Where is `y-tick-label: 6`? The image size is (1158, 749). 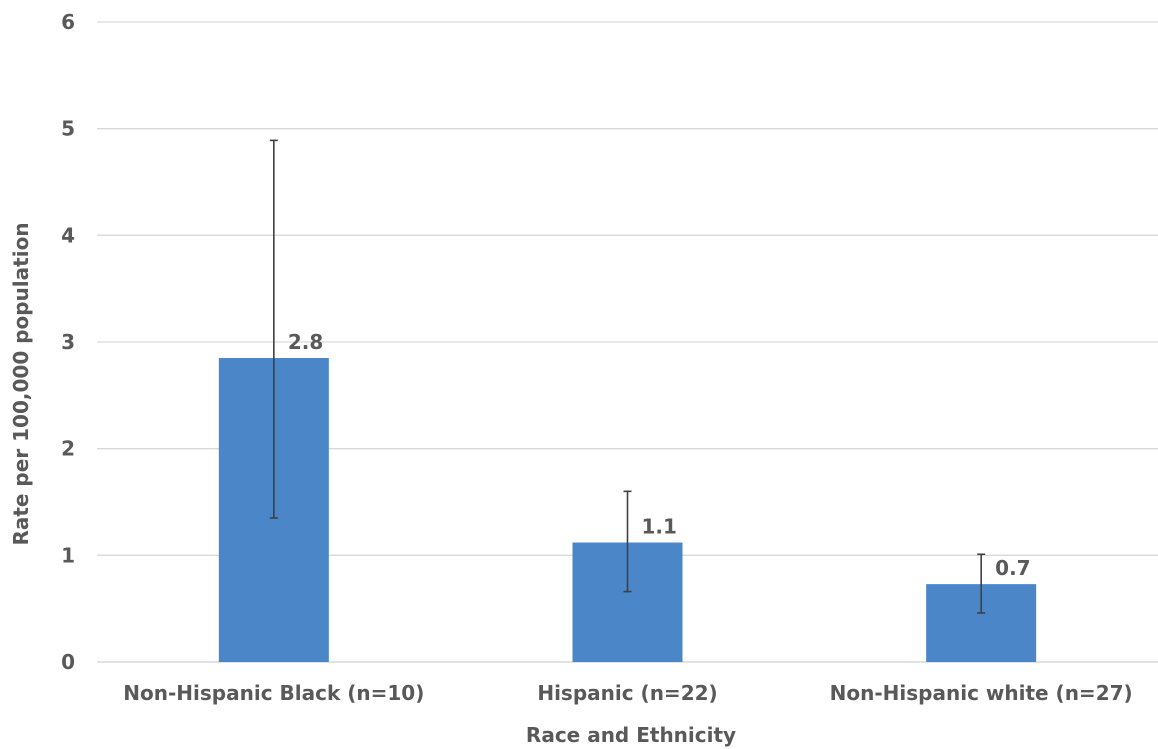
y-tick-label: 6 is located at coordinates (68, 22).